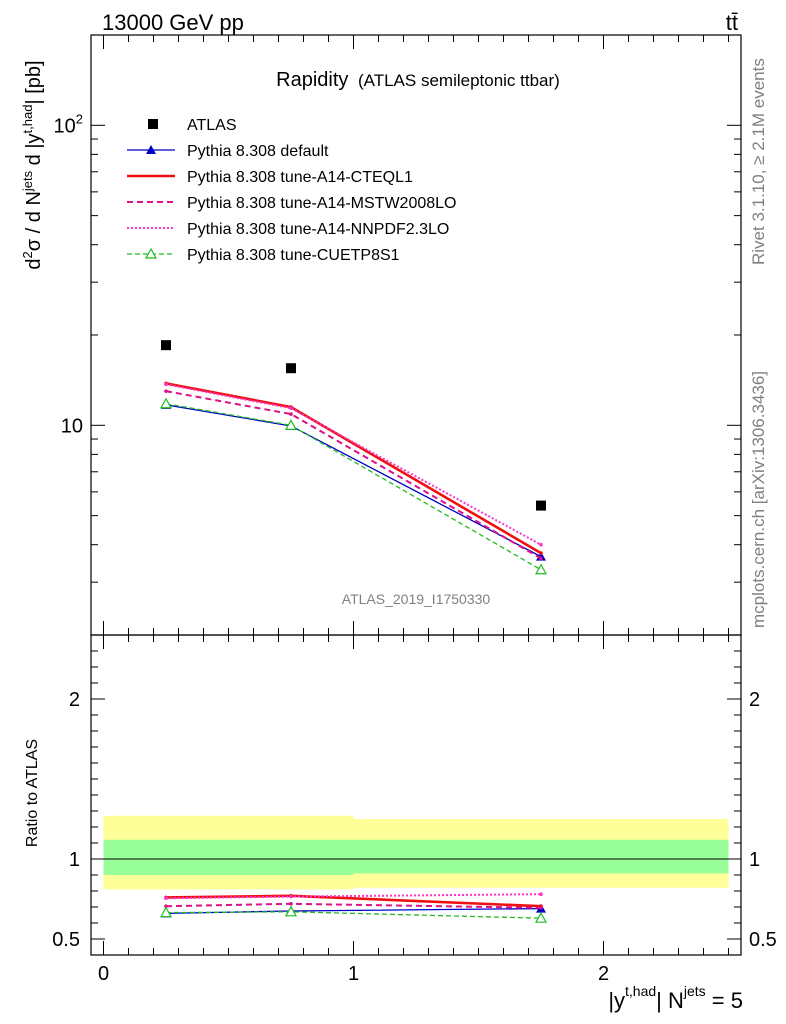 The image size is (786, 1024). What do you see at coordinates (763, 940) in the screenshot?
I see `y-ticklabel-ratio-right: 0.5` at bounding box center [763, 940].